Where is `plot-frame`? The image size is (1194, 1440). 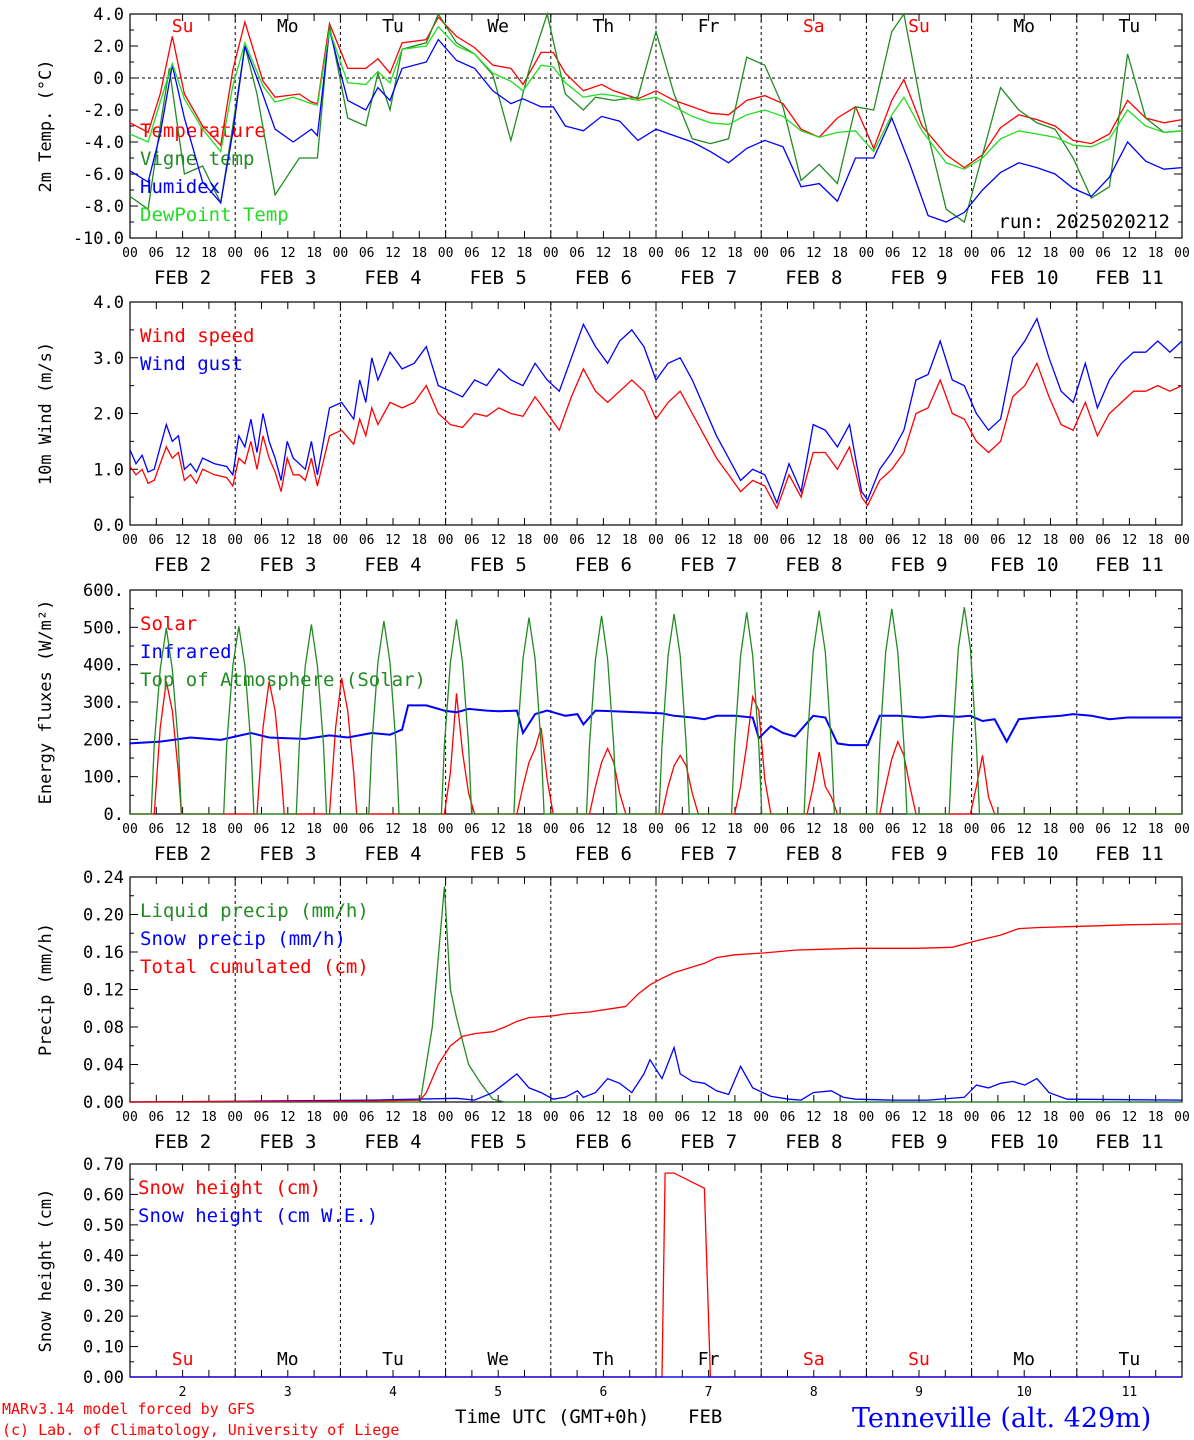
plot-frame is located at coordinates (656, 413).